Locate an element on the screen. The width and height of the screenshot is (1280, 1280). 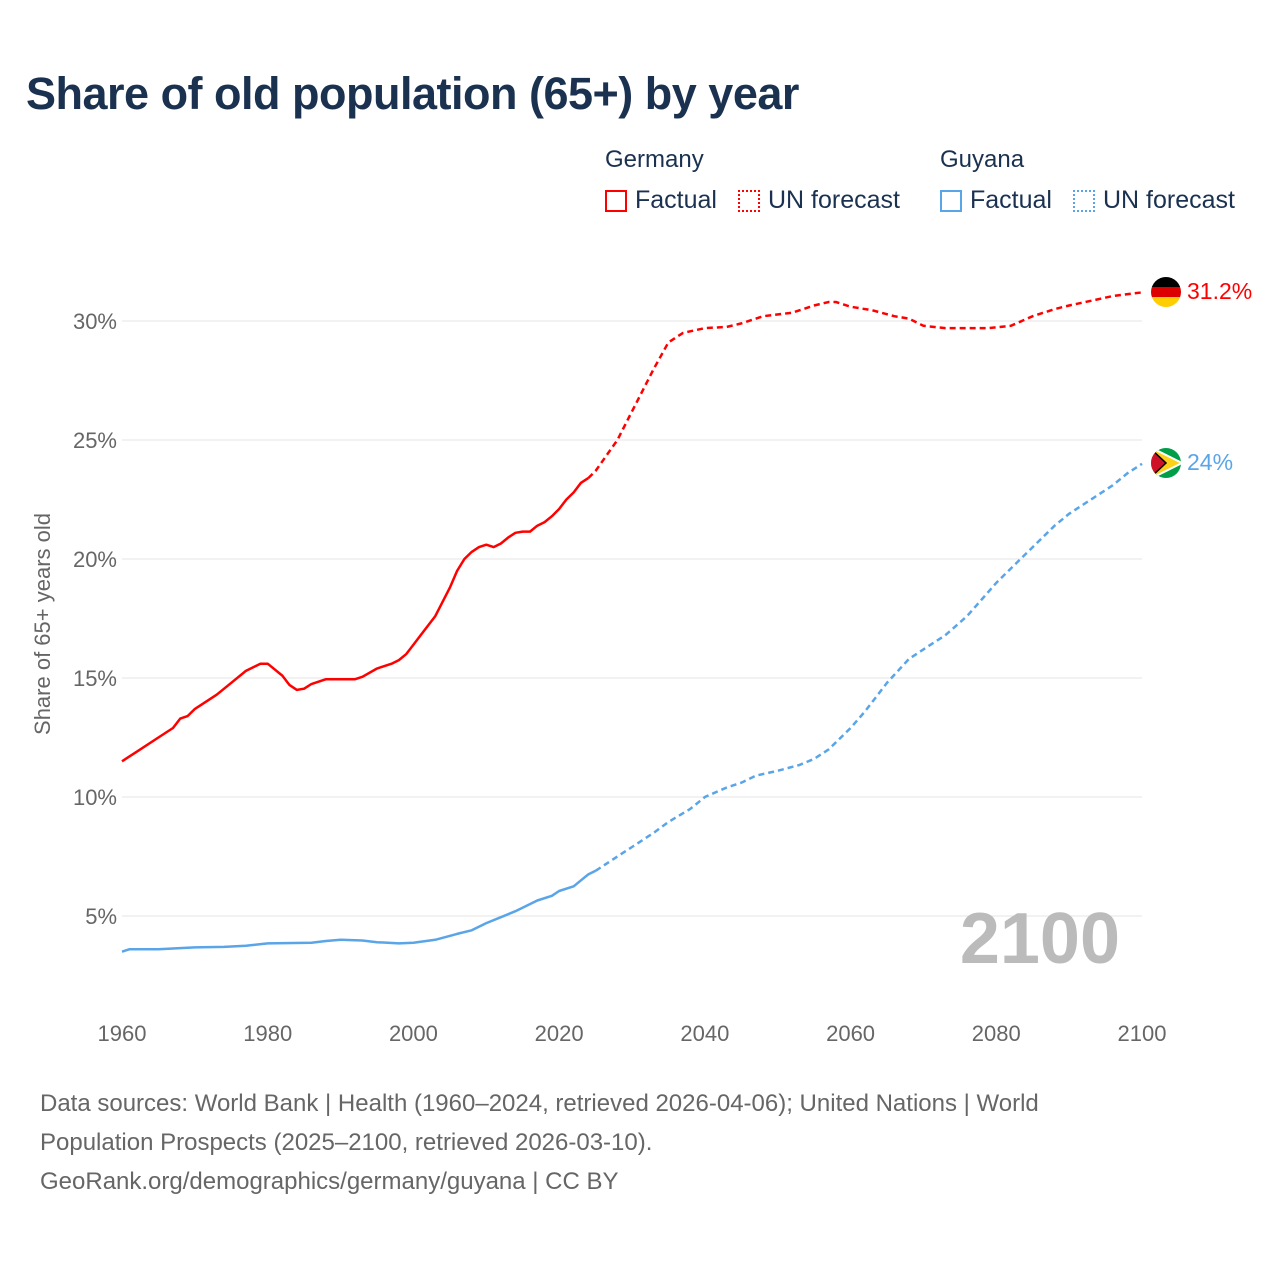
year-watermark: 2100 is located at coordinates (1040, 939).